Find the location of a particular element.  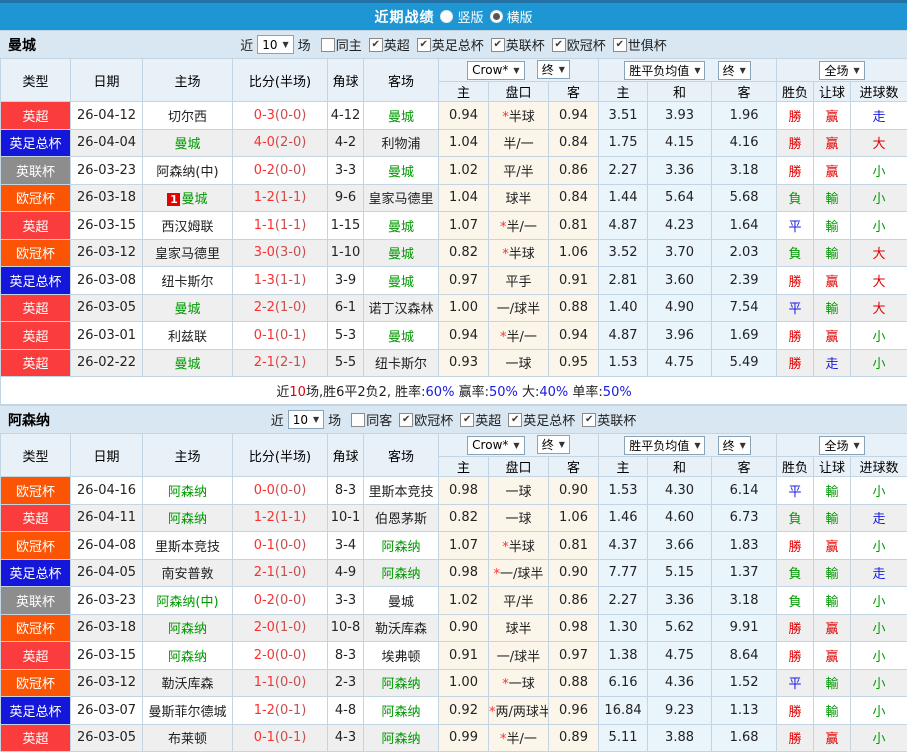

result-wdl: 負 is located at coordinates (795, 600).